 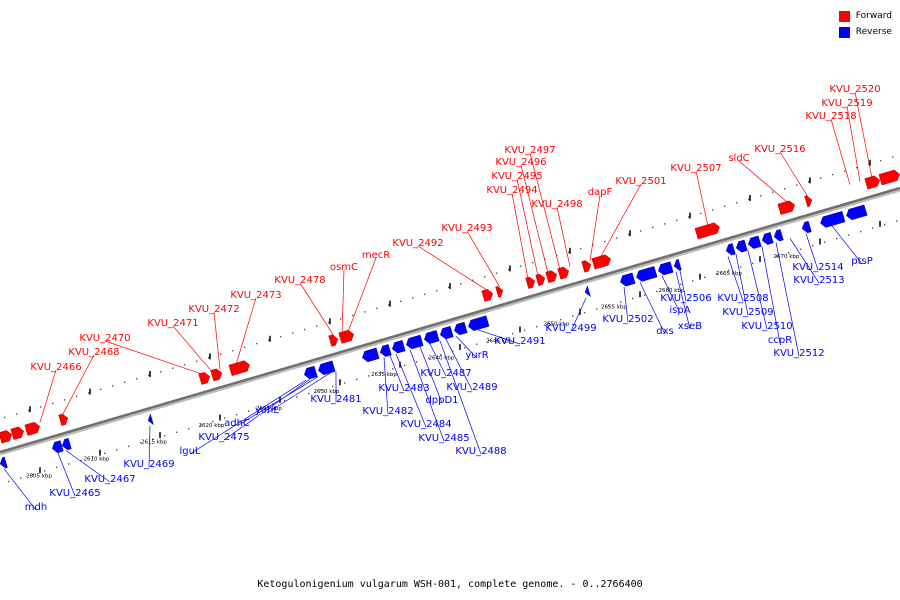 I want to click on forward-gene-label: KVU_2493, so click(x=466, y=228).